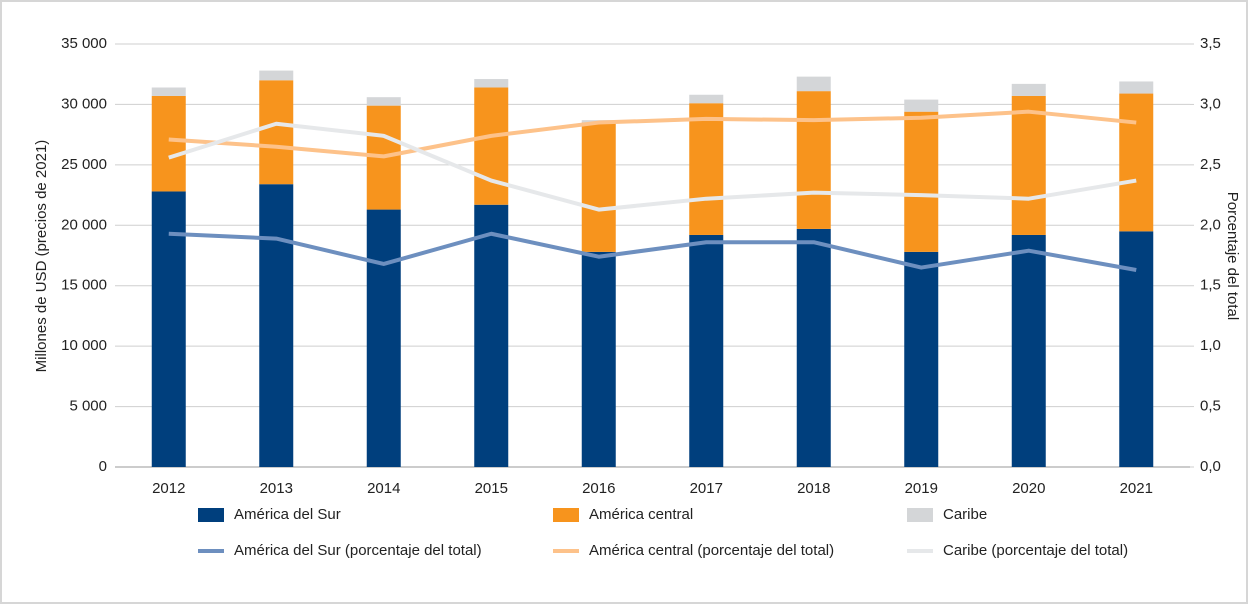 Image resolution: width=1248 pixels, height=604 pixels. I want to click on y2-tick-label: 3,0, so click(1210, 103).